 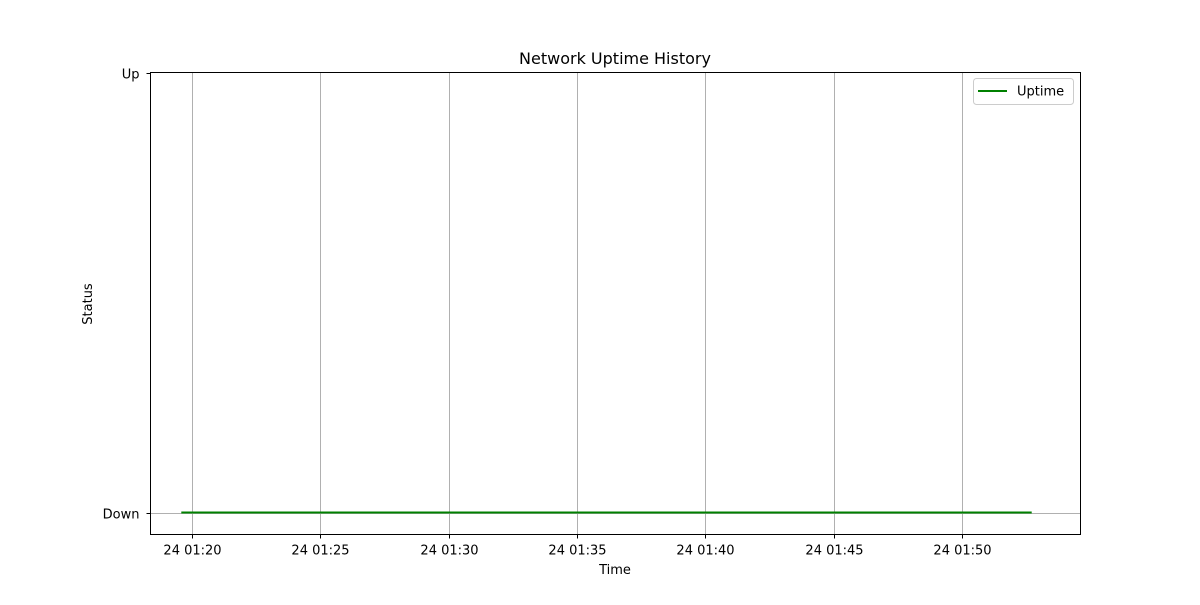 I want to click on y-axis-label: Status, so click(x=88, y=304).